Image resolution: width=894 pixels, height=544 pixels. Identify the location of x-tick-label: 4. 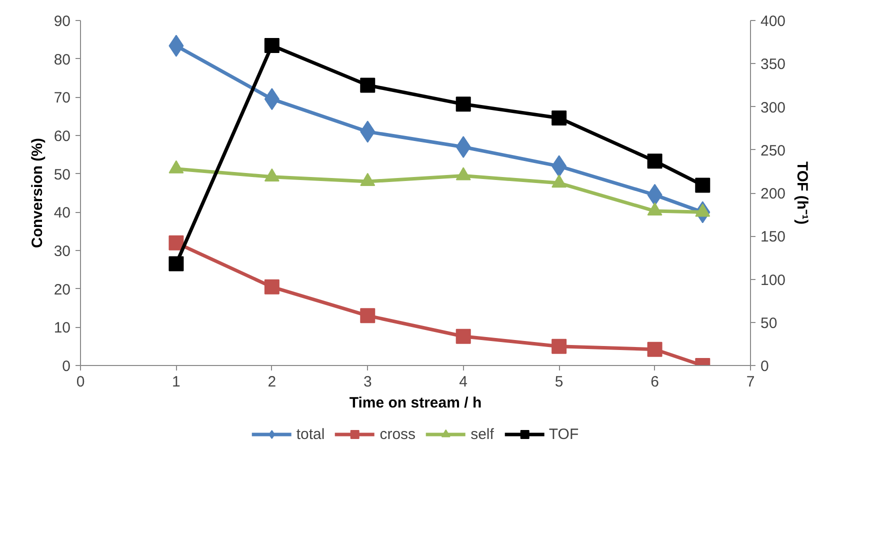
(463, 382).